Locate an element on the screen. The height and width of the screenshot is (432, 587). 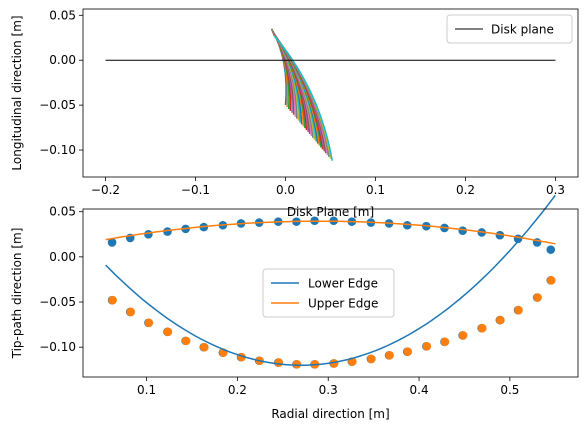
y-axis-label: Longitudinal direction [m] is located at coordinates (17, 92).